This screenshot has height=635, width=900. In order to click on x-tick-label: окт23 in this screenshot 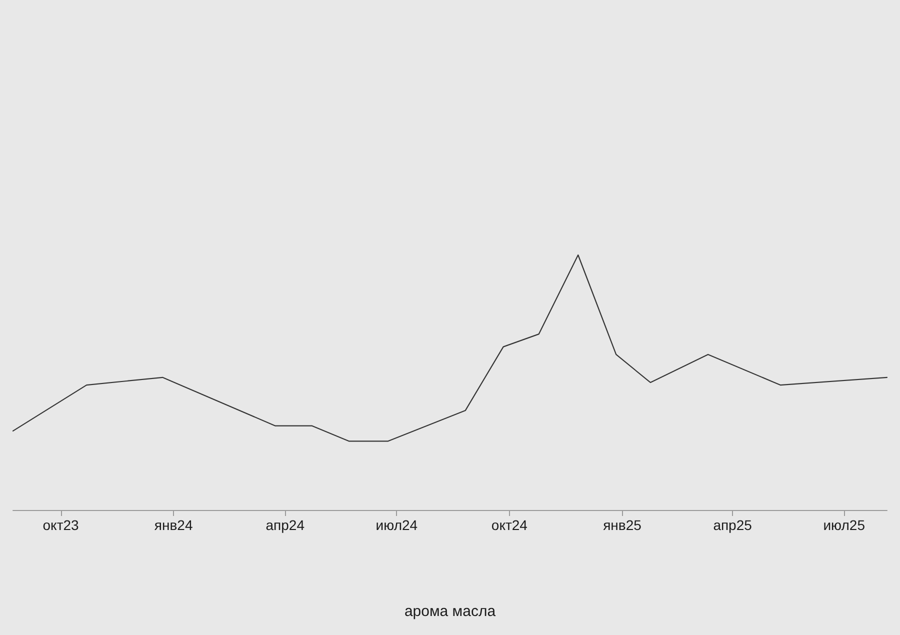, I will do `click(61, 525)`.